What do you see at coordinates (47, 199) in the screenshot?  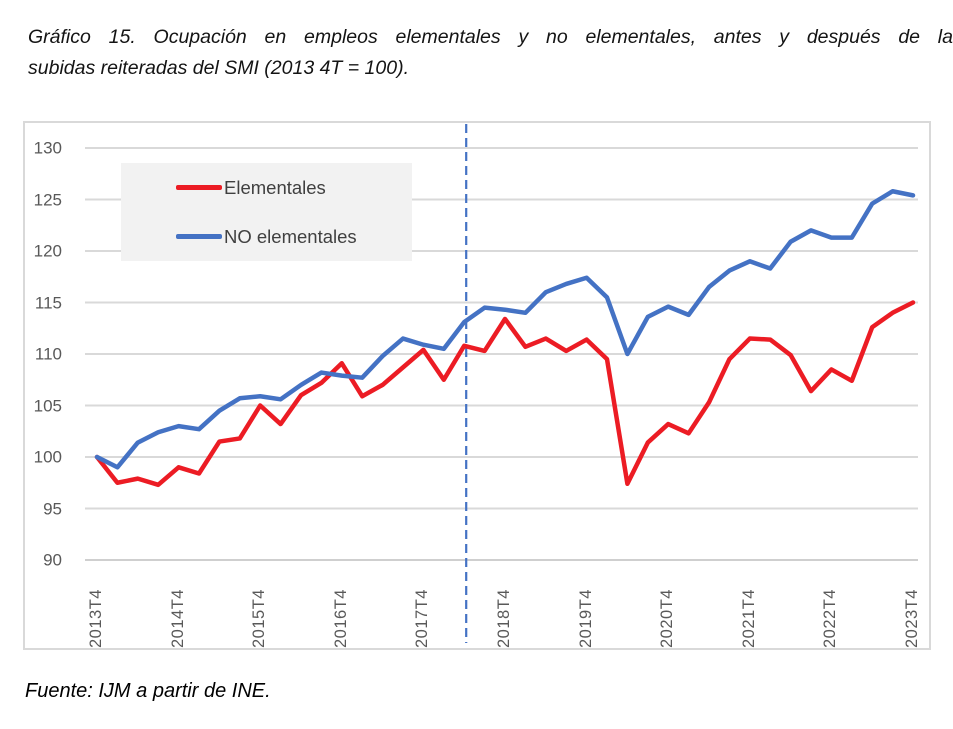 I see `y-tick-label-125: 125` at bounding box center [47, 199].